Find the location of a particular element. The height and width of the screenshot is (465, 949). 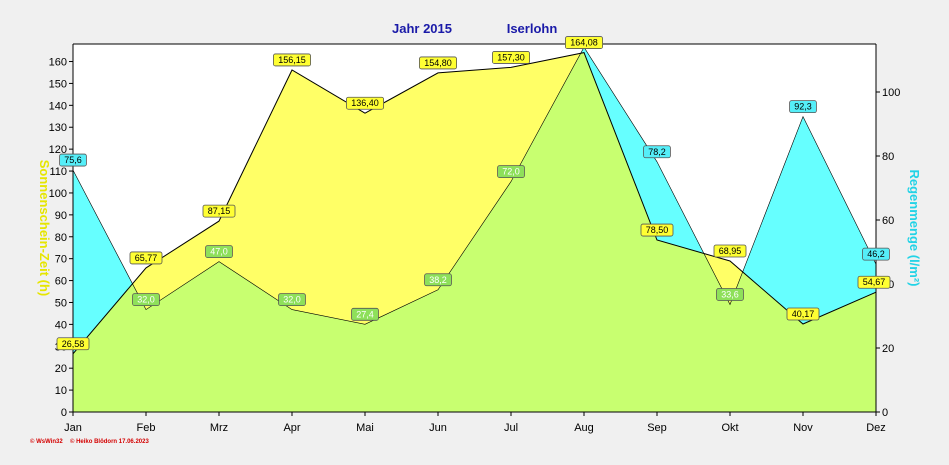

y-tick-label-left: 50 is located at coordinates (61, 303).